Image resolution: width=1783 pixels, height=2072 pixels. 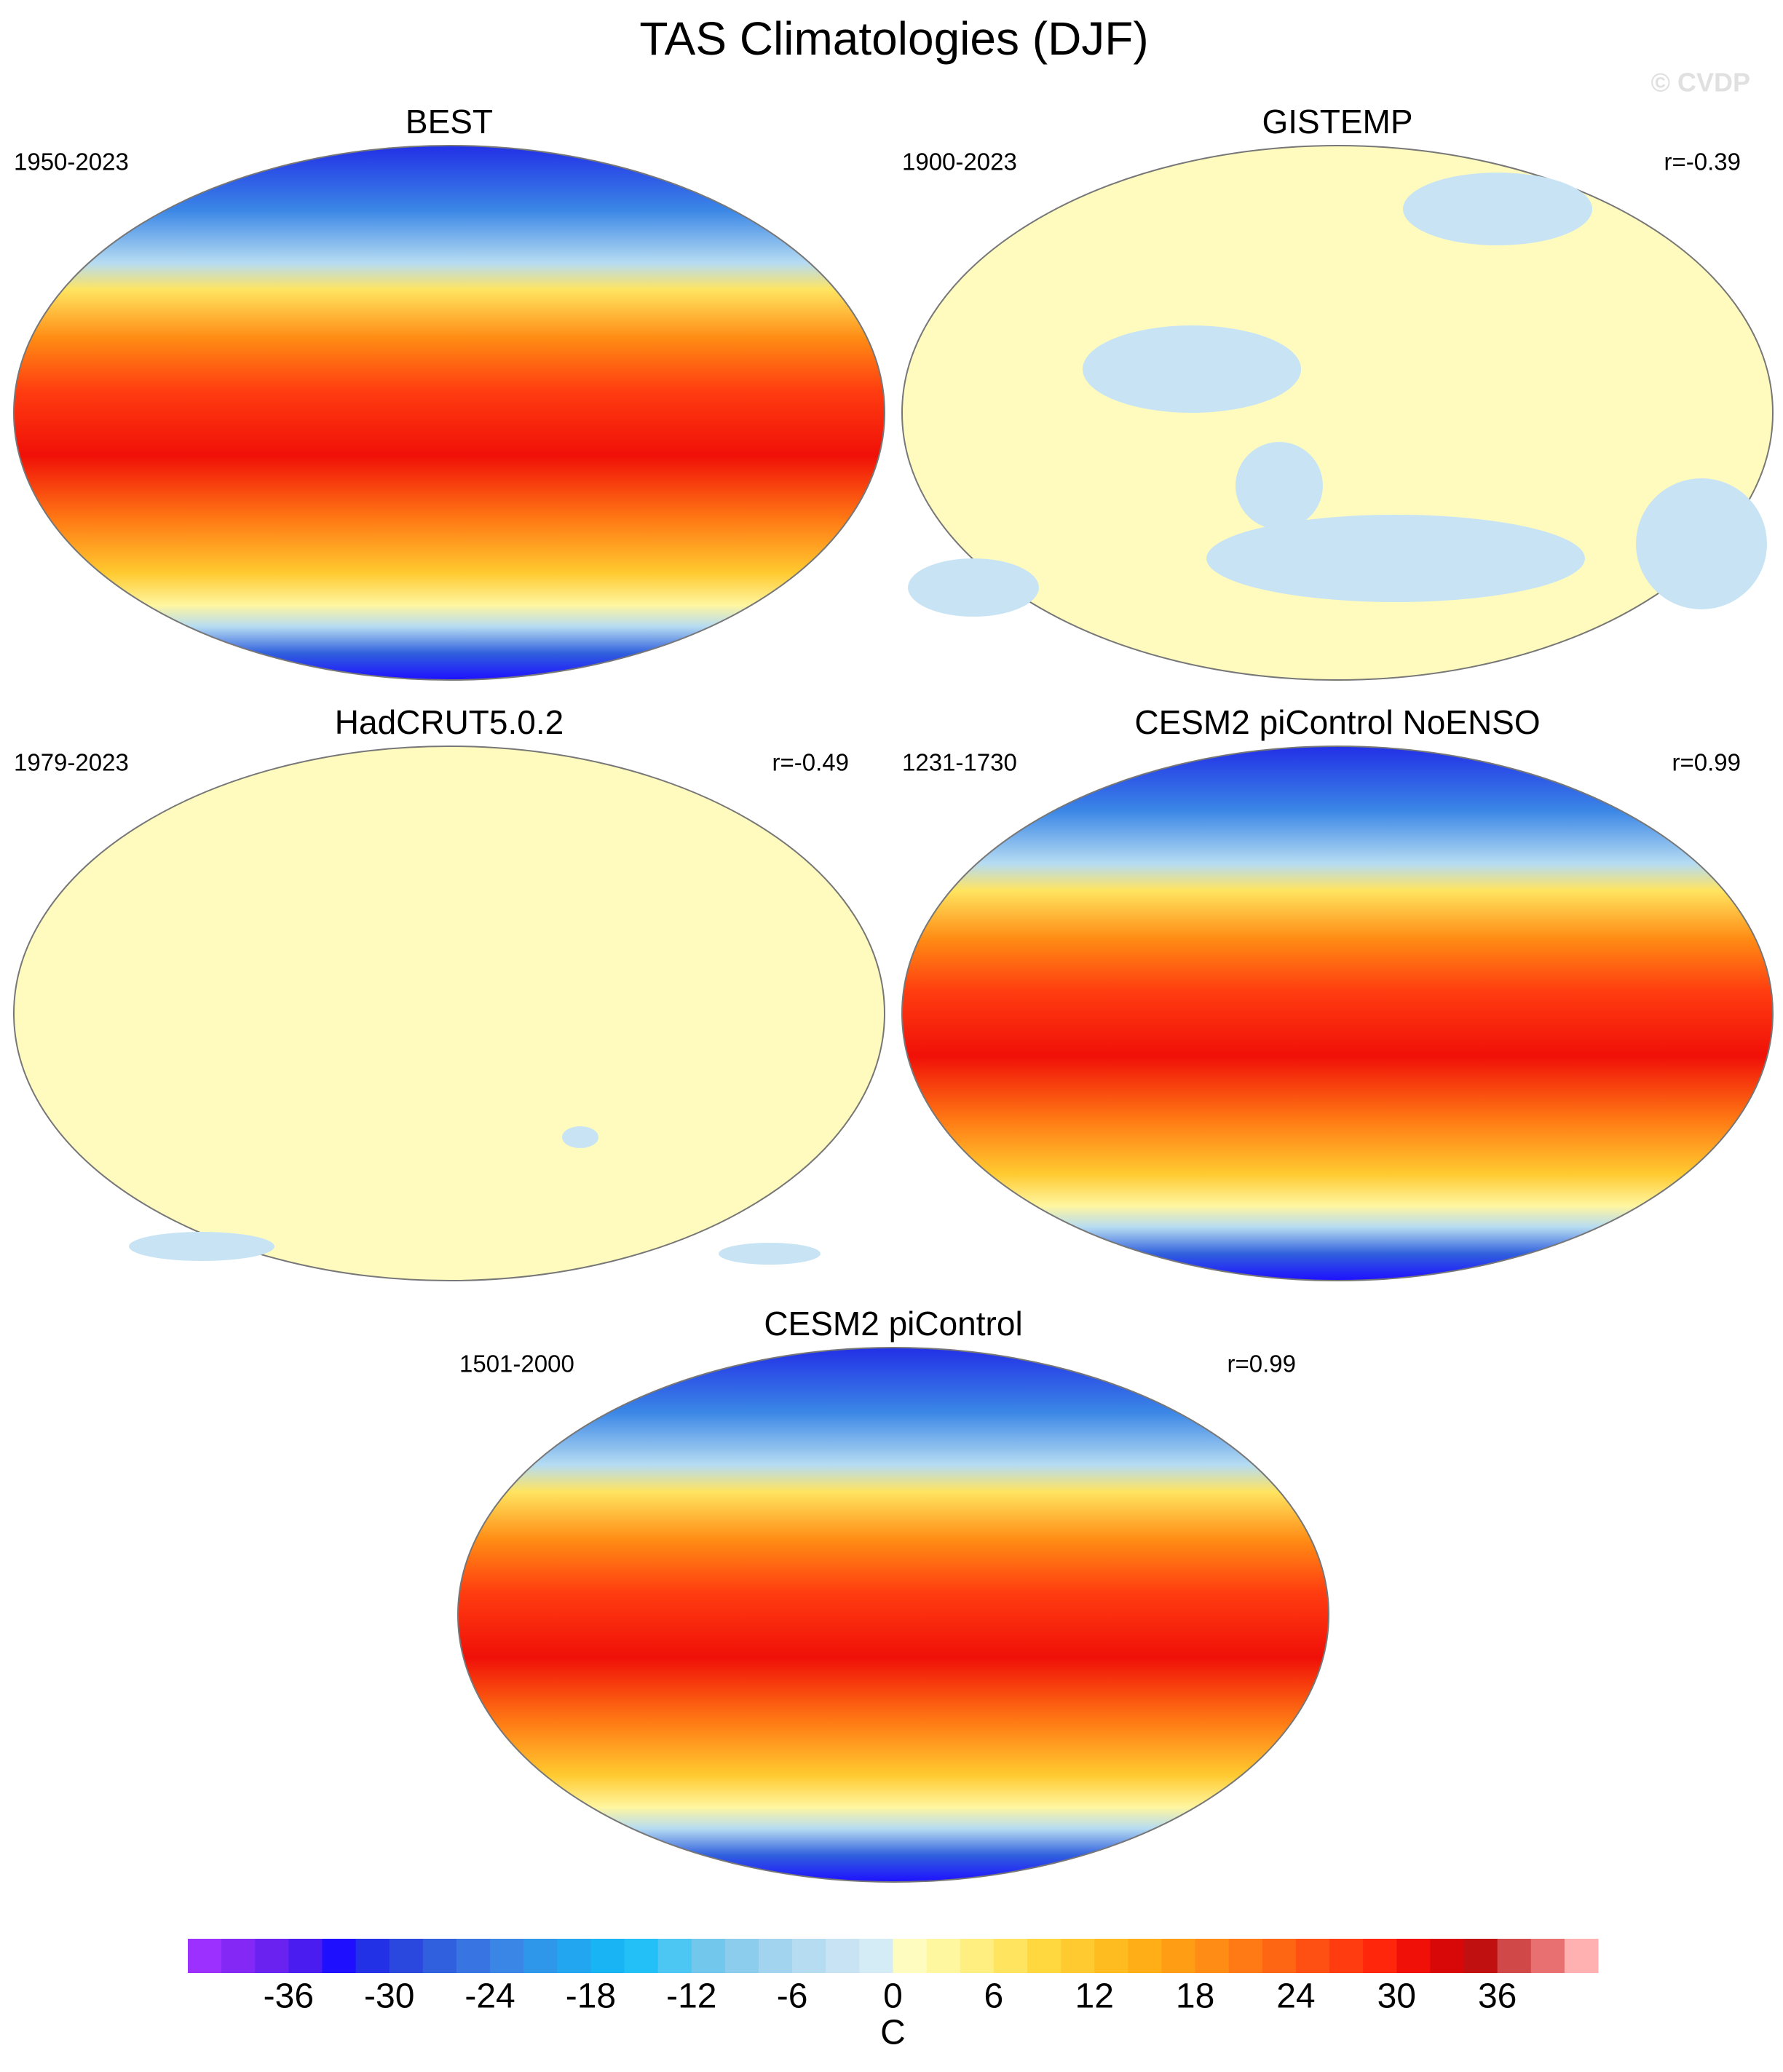 What do you see at coordinates (1497, 1996) in the screenshot?
I see `colorbar-tick-label: 36` at bounding box center [1497, 1996].